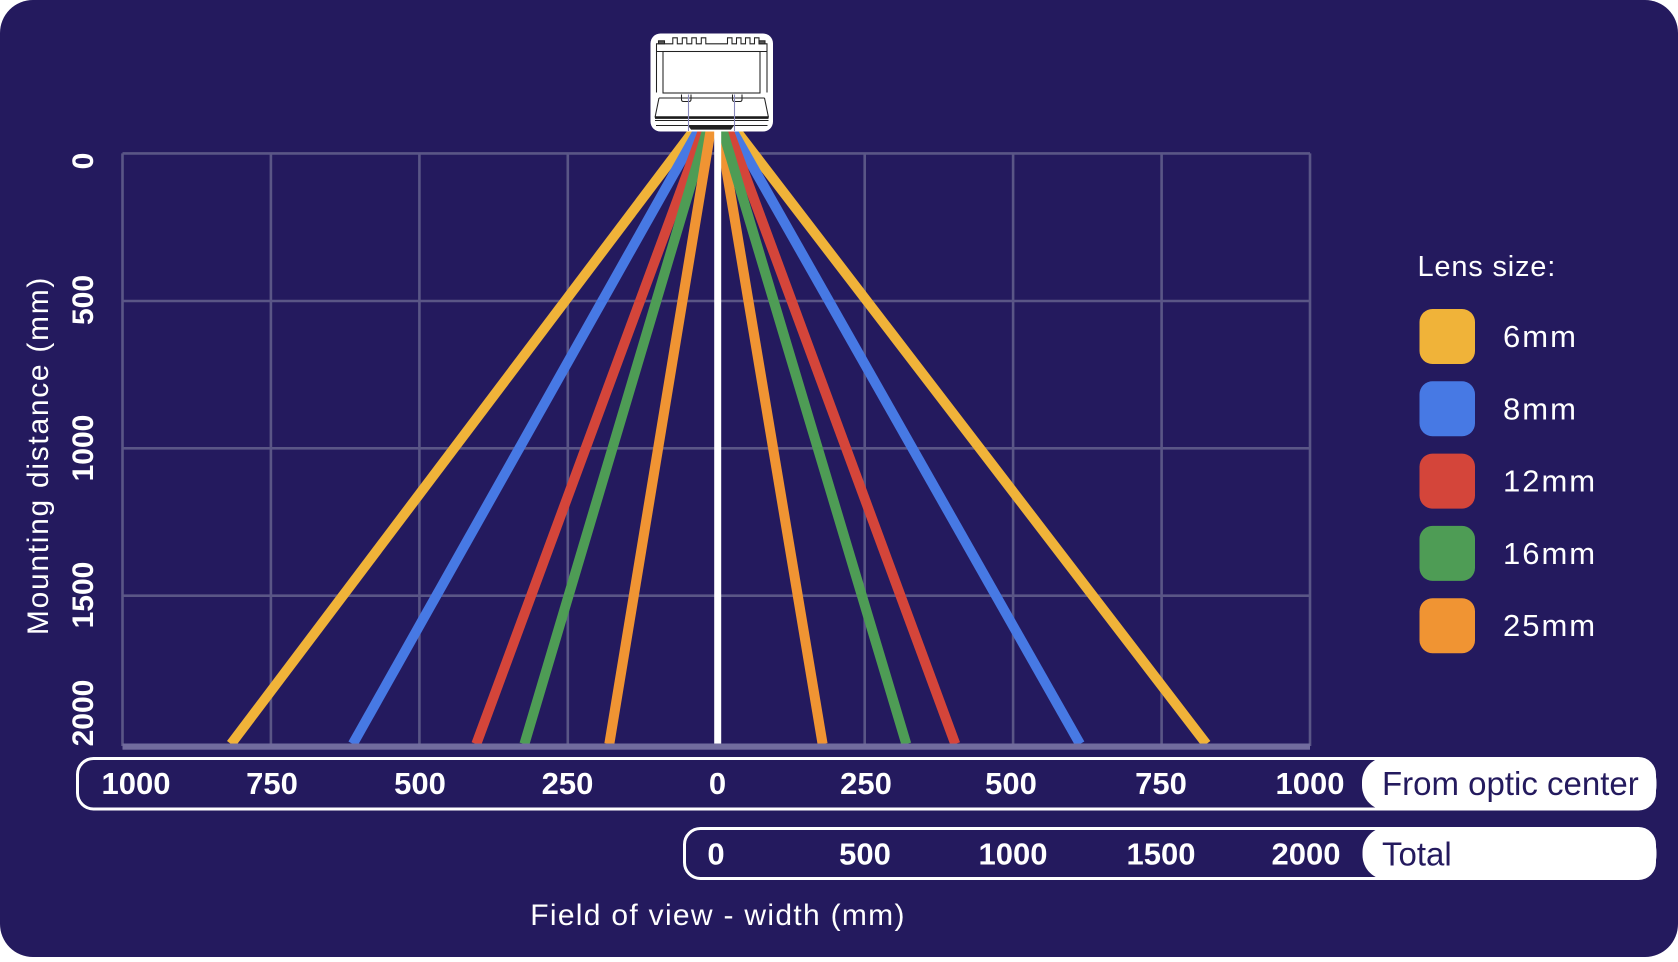  What do you see at coordinates (1510, 783) in the screenshot?
I see `svg-text: From optic center` at bounding box center [1510, 783].